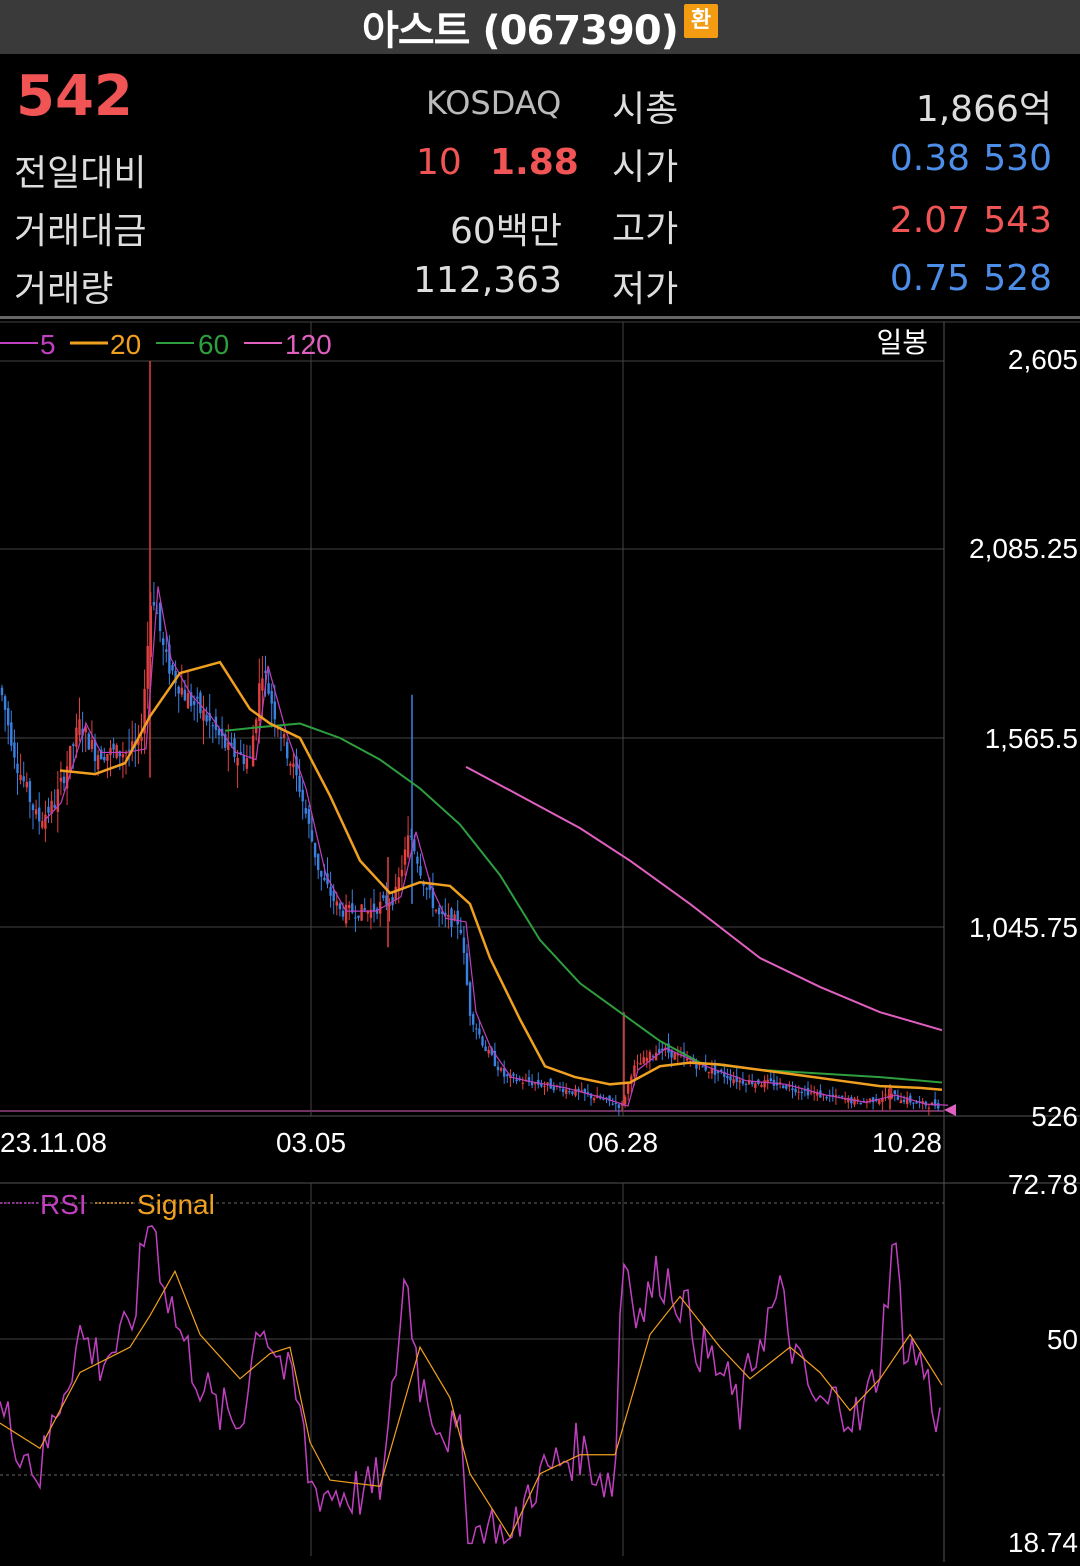 This screenshot has height=1566, width=1080. Describe the element at coordinates (64, 289) in the screenshot. I see `volume-label: 거래량` at that location.